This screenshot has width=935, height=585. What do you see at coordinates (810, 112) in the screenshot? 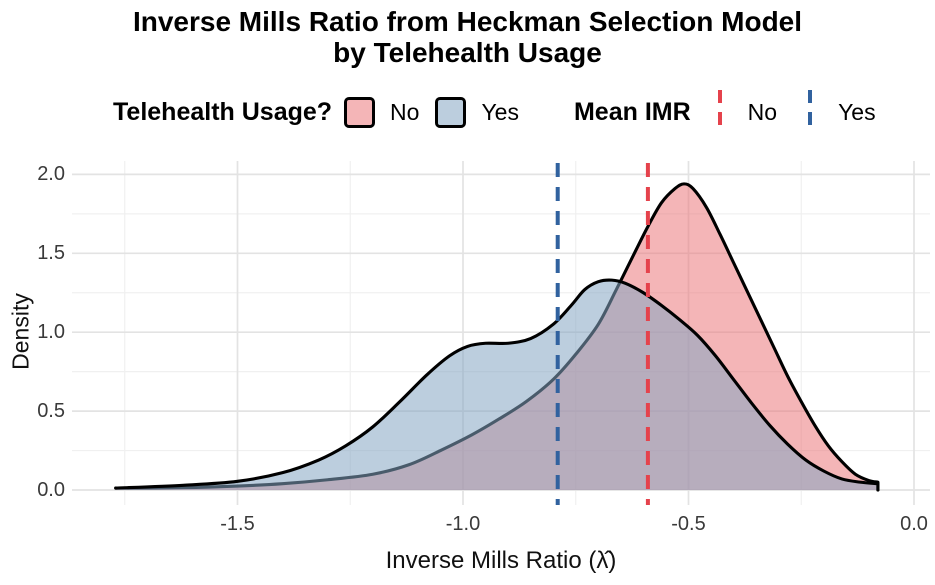
I see `legend-dash-key-yes` at bounding box center [810, 112].